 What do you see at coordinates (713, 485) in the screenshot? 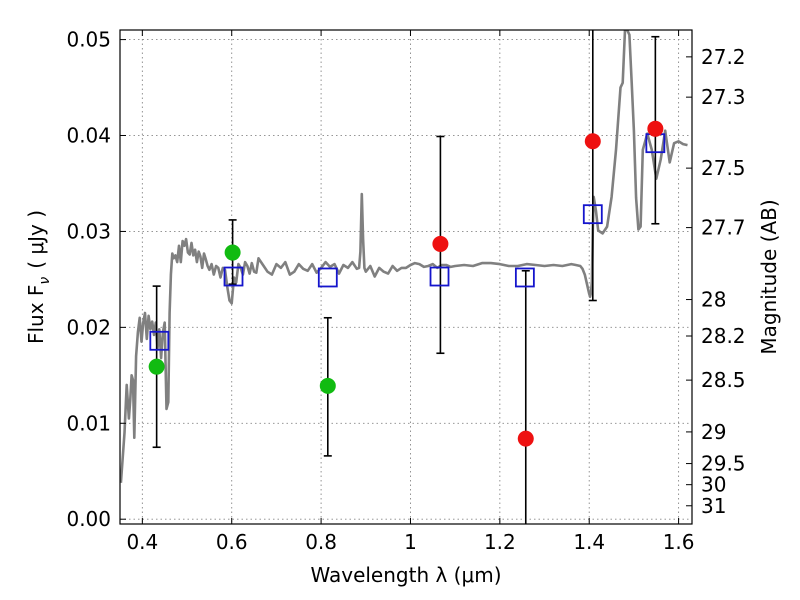
I see `right-tick-label: 30` at bounding box center [713, 485].